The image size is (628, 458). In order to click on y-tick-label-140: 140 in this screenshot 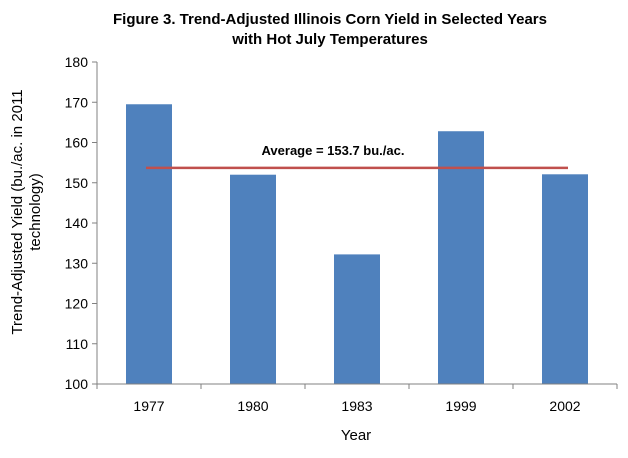, I will do `click(77, 223)`.